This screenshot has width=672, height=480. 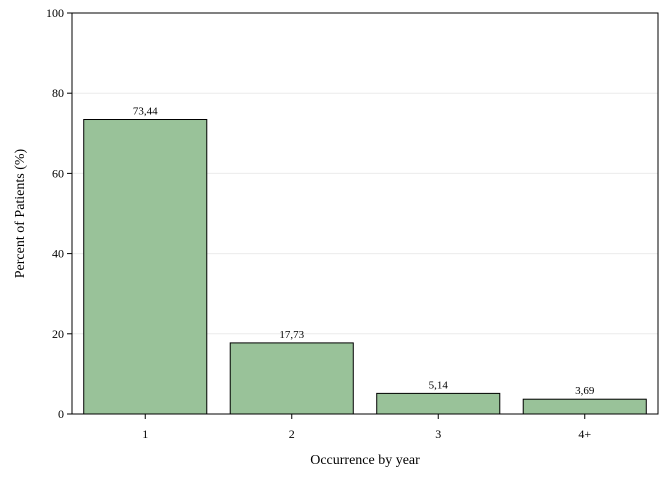 What do you see at coordinates (365, 460) in the screenshot?
I see `x-axis-title: Occurrence by year` at bounding box center [365, 460].